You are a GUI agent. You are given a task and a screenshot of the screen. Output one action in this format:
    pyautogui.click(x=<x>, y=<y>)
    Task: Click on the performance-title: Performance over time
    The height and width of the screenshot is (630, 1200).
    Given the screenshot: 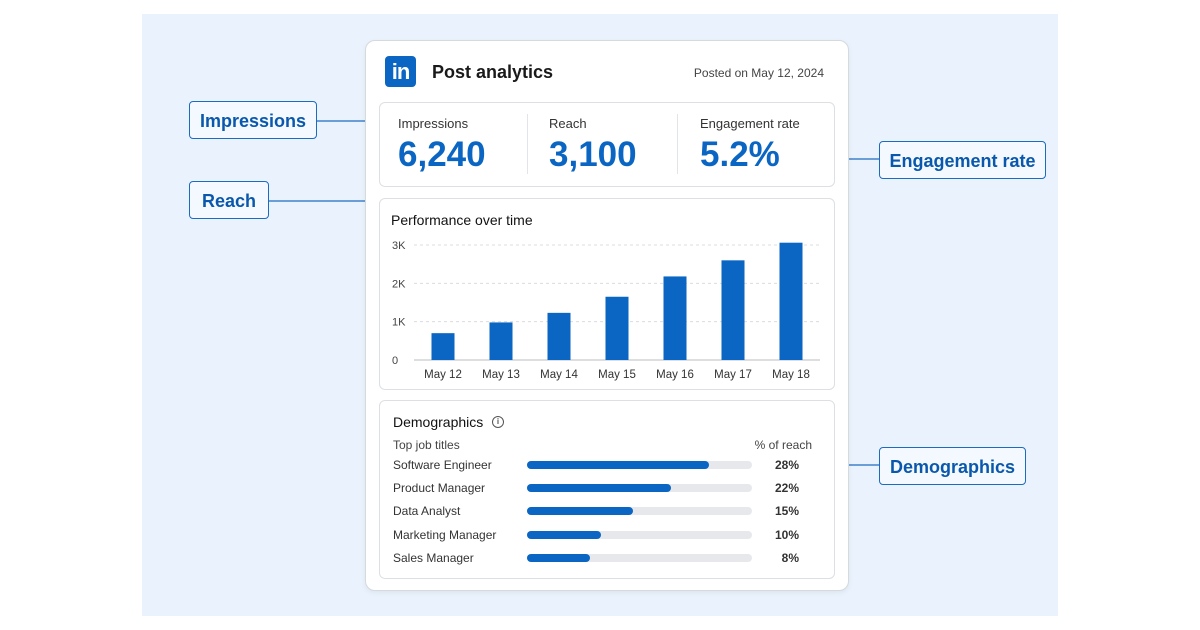 What is the action you would take?
    pyautogui.click(x=462, y=220)
    